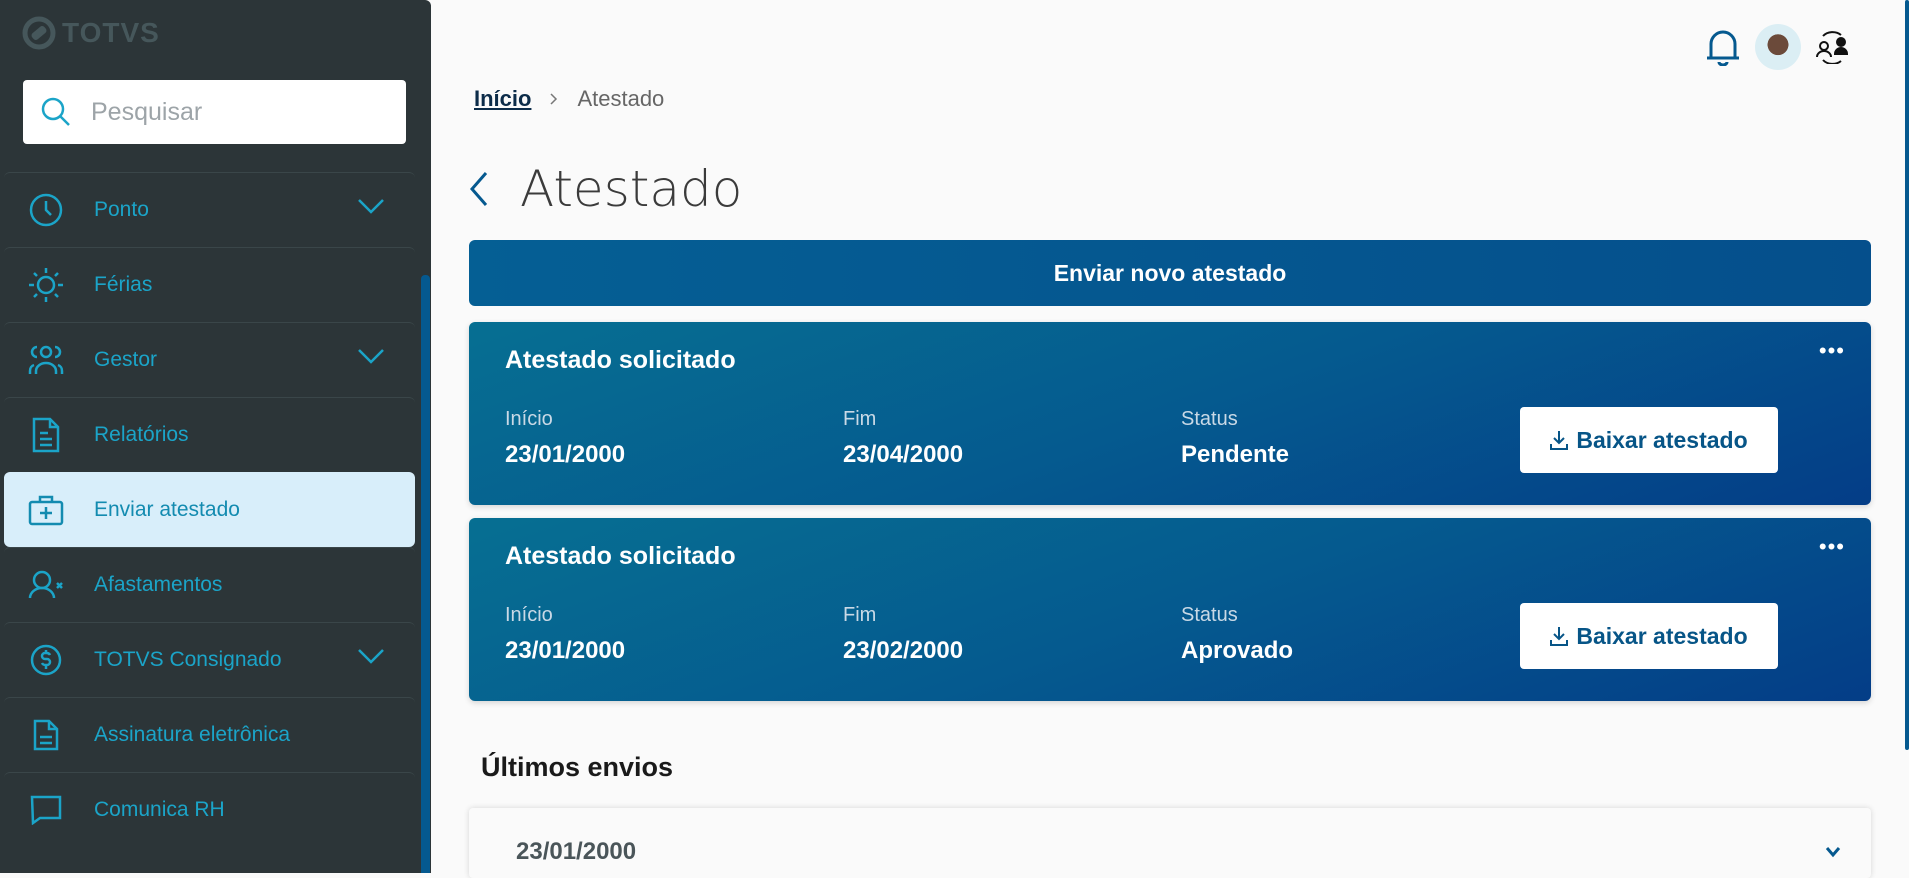 Image resolution: width=1909 pixels, height=878 pixels. Describe the element at coordinates (121, 209) in the screenshot. I see `sidebar-item-label: Ponto` at that location.